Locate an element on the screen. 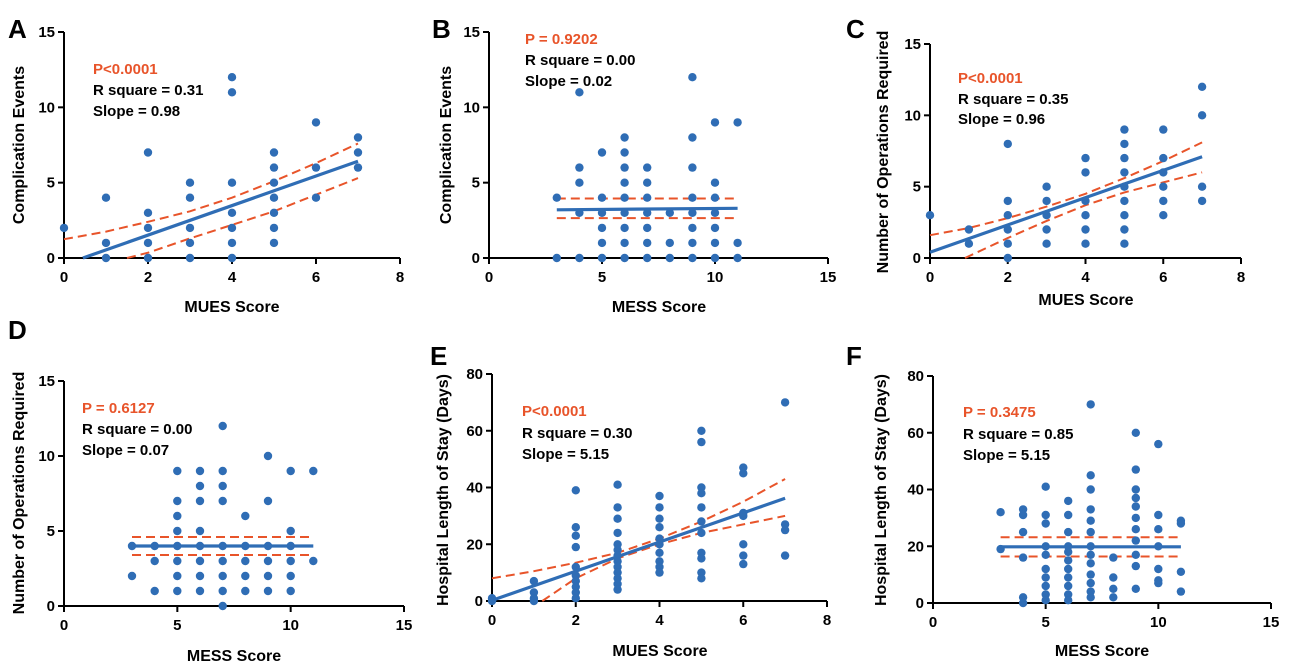  p-value-label: P<0.0001 is located at coordinates (554, 411).